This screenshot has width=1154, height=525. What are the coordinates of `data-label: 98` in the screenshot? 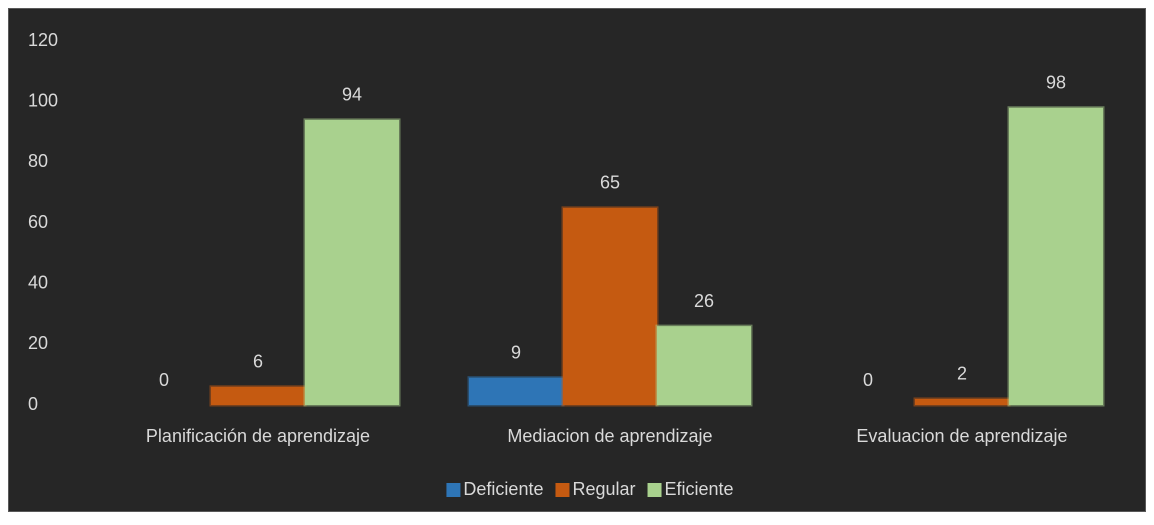 It's located at (1056, 82).